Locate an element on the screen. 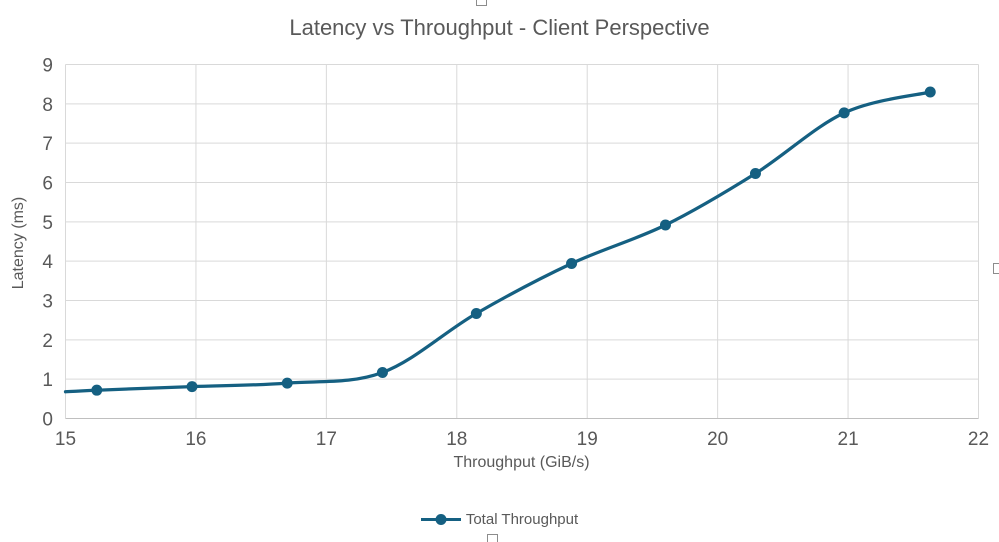 The image size is (999, 542). selection-handle-bottom is located at coordinates (492, 538).